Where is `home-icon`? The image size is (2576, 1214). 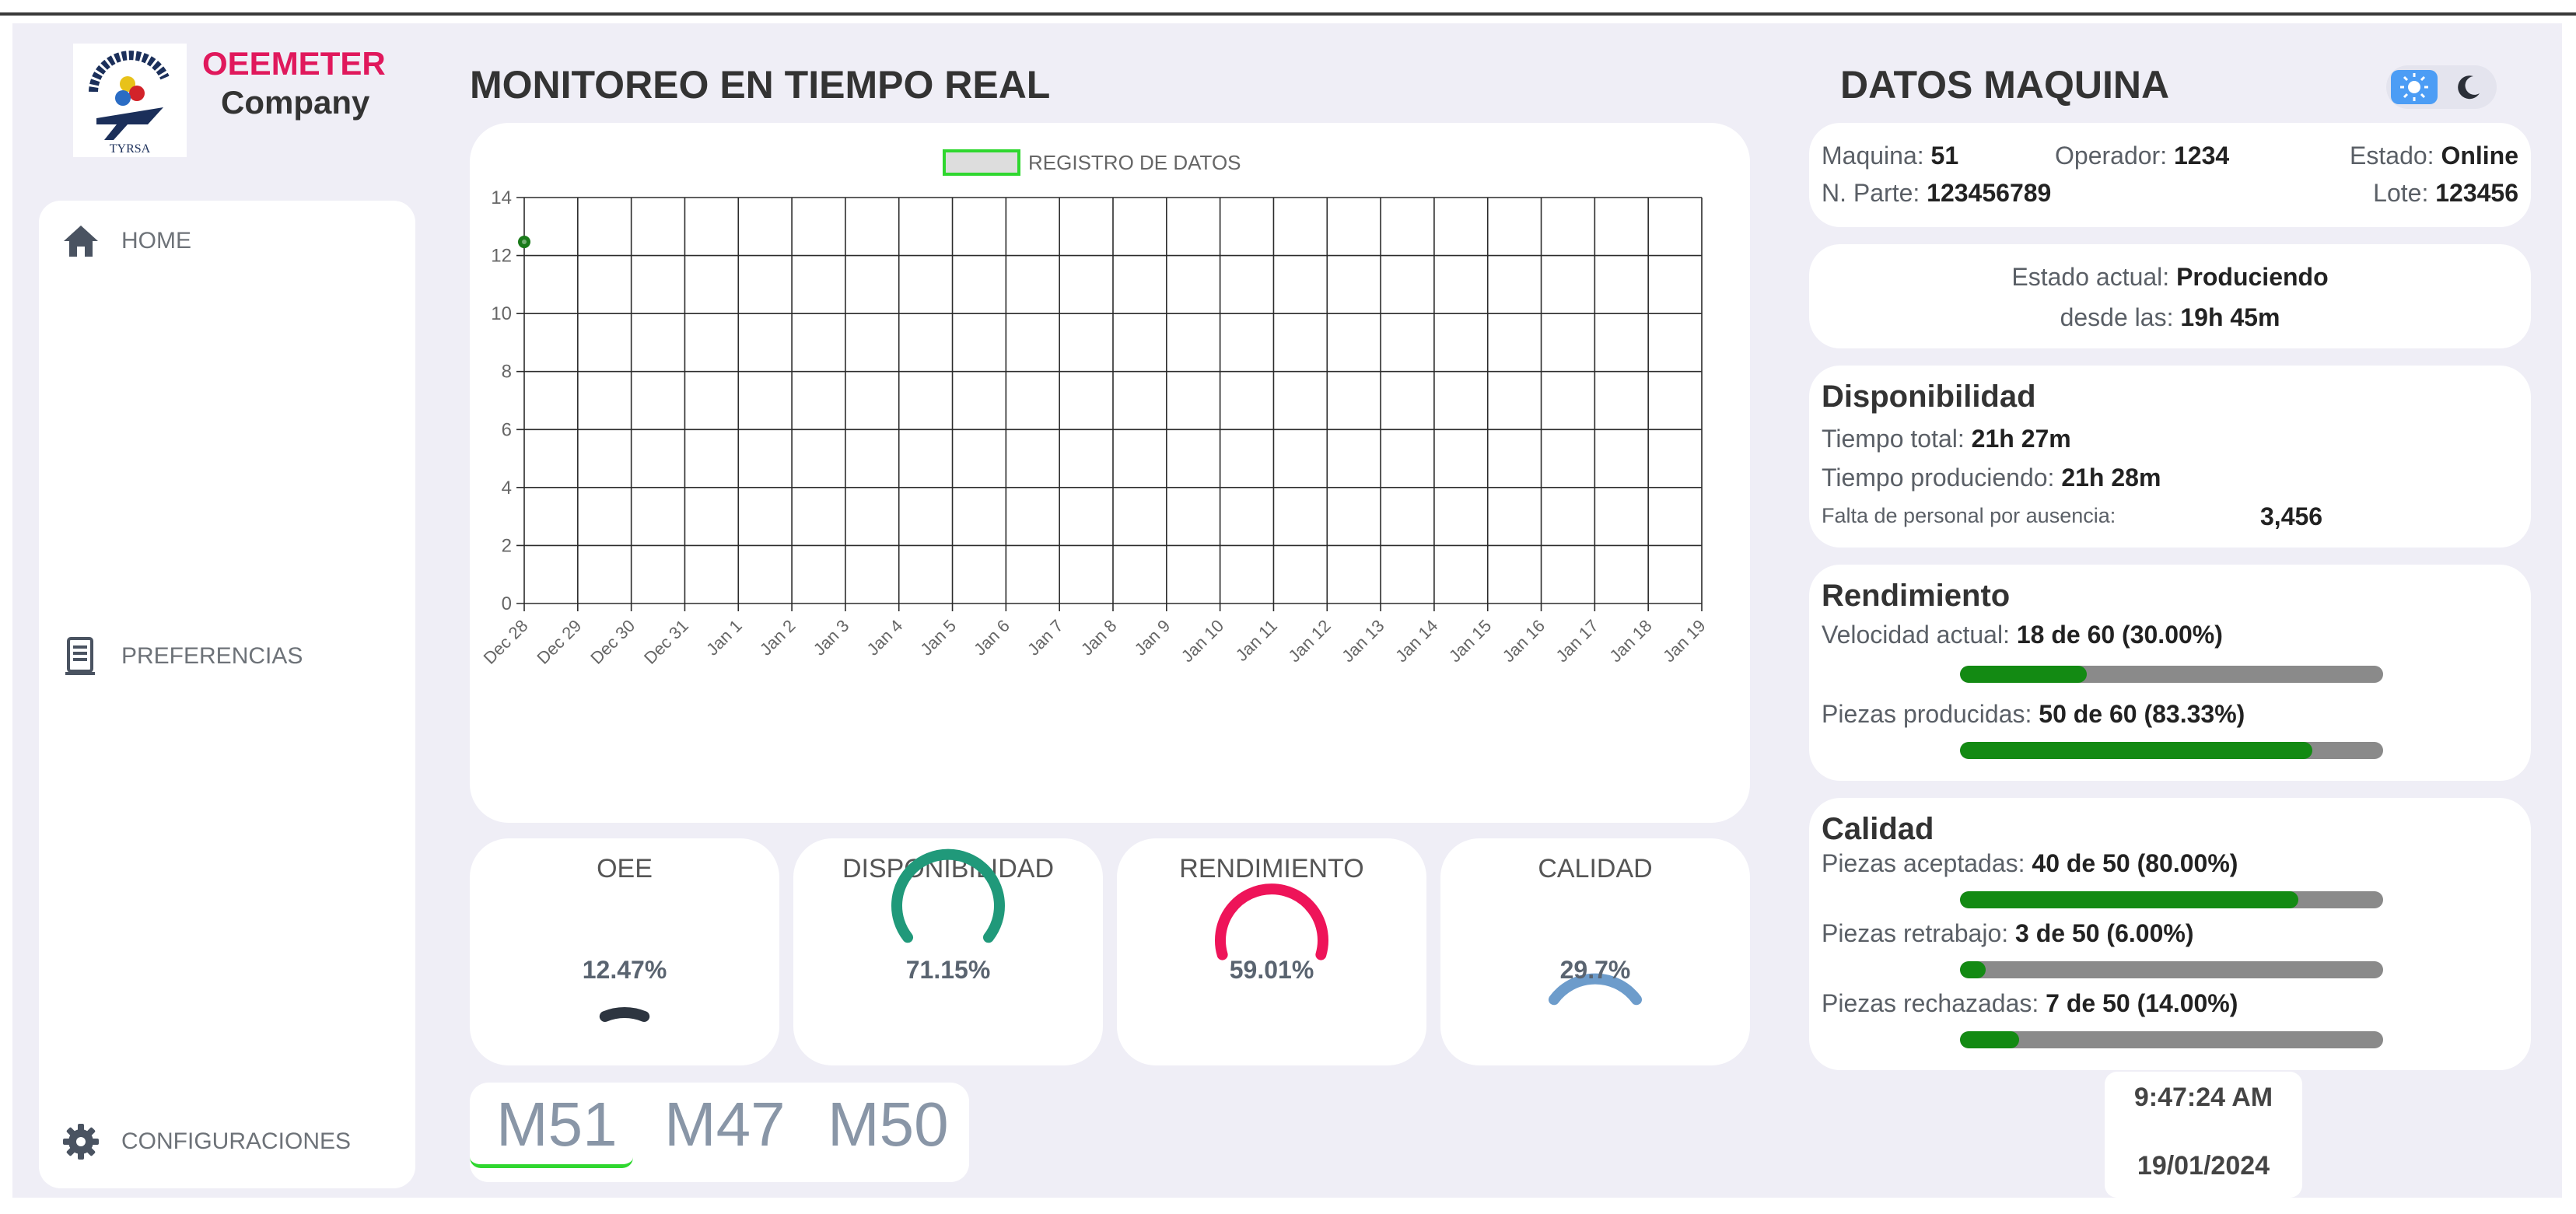
home-icon is located at coordinates (81, 241).